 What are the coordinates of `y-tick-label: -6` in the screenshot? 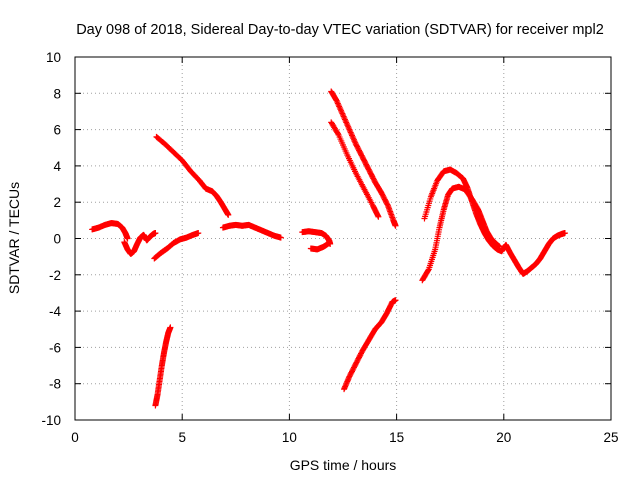 It's located at (55, 347).